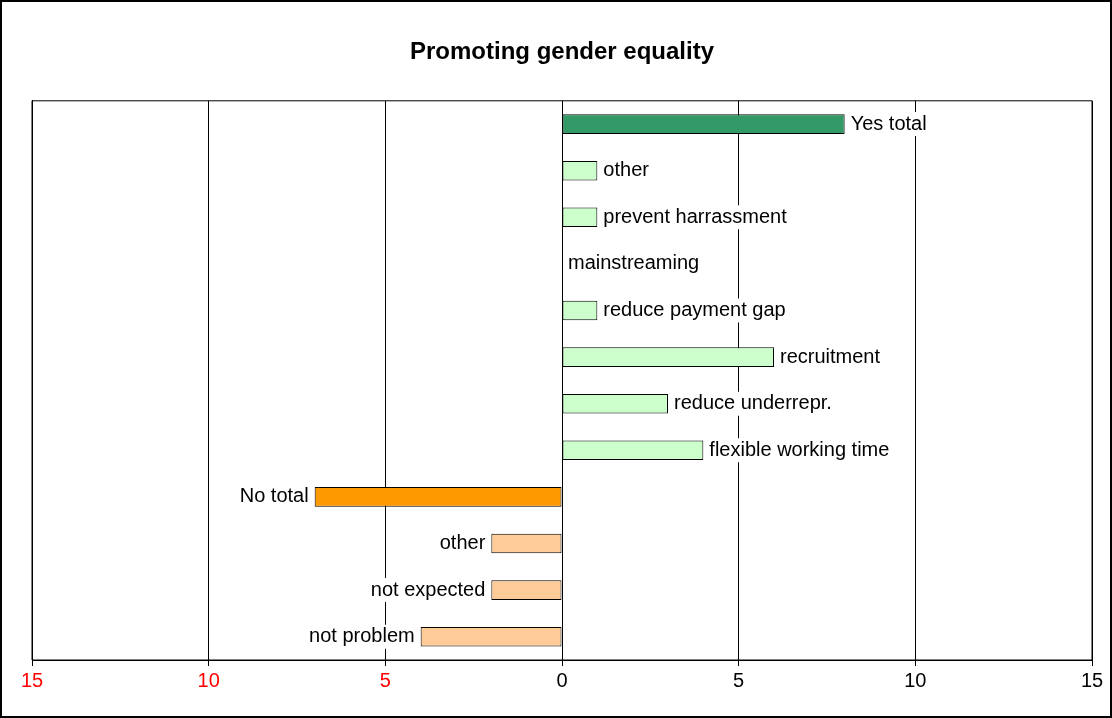  I want to click on y-tick-label: prevent harrassment, so click(695, 215).